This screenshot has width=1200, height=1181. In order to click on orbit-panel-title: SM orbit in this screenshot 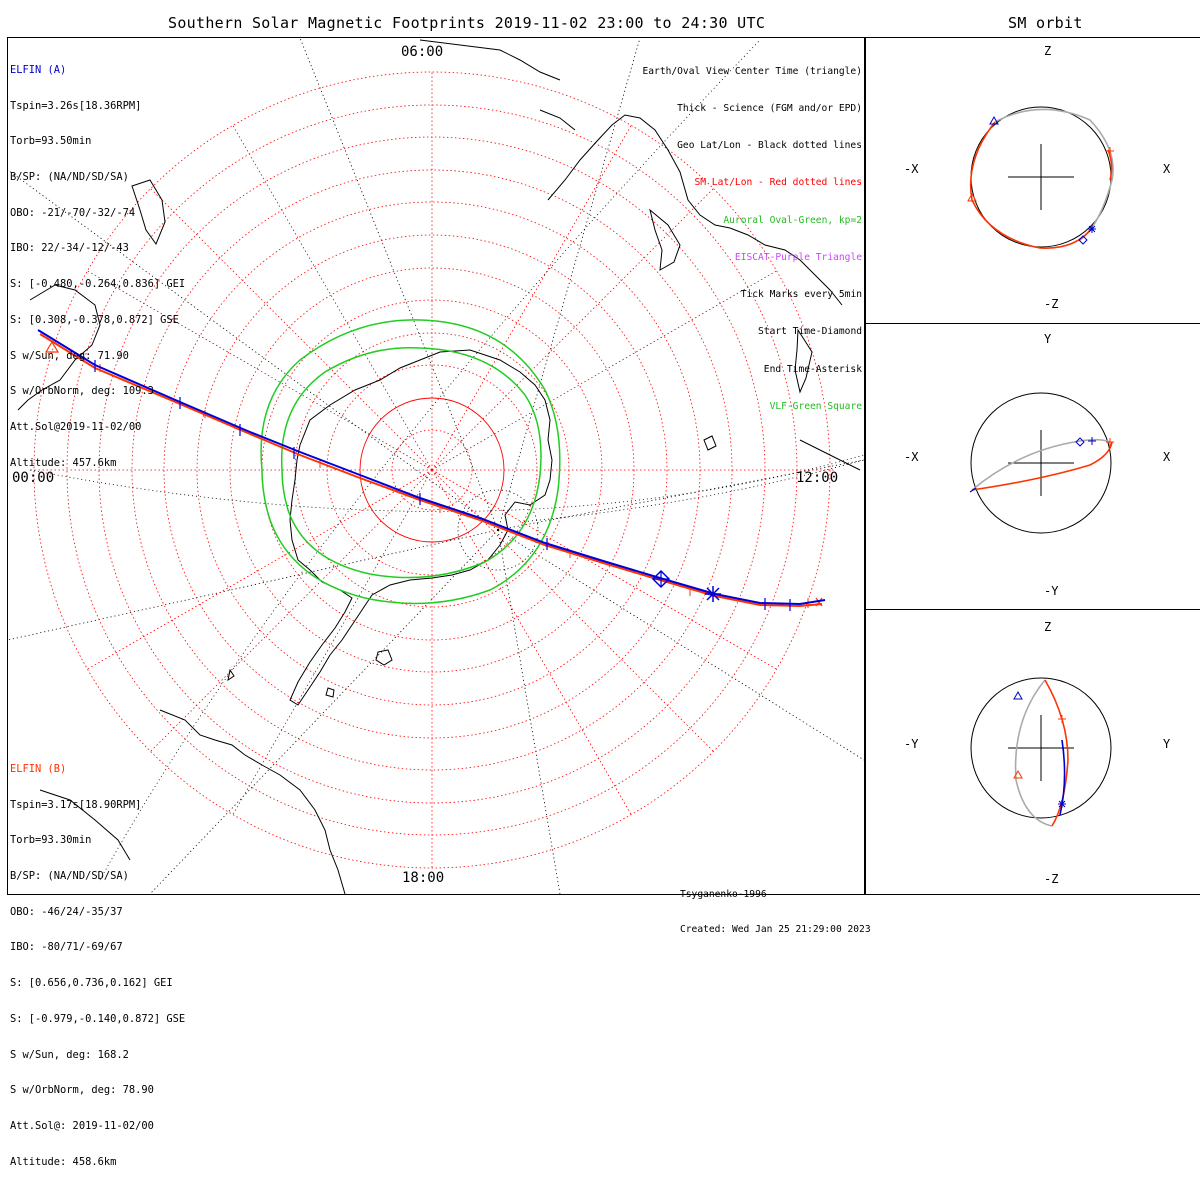, I will do `click(1045, 23)`.